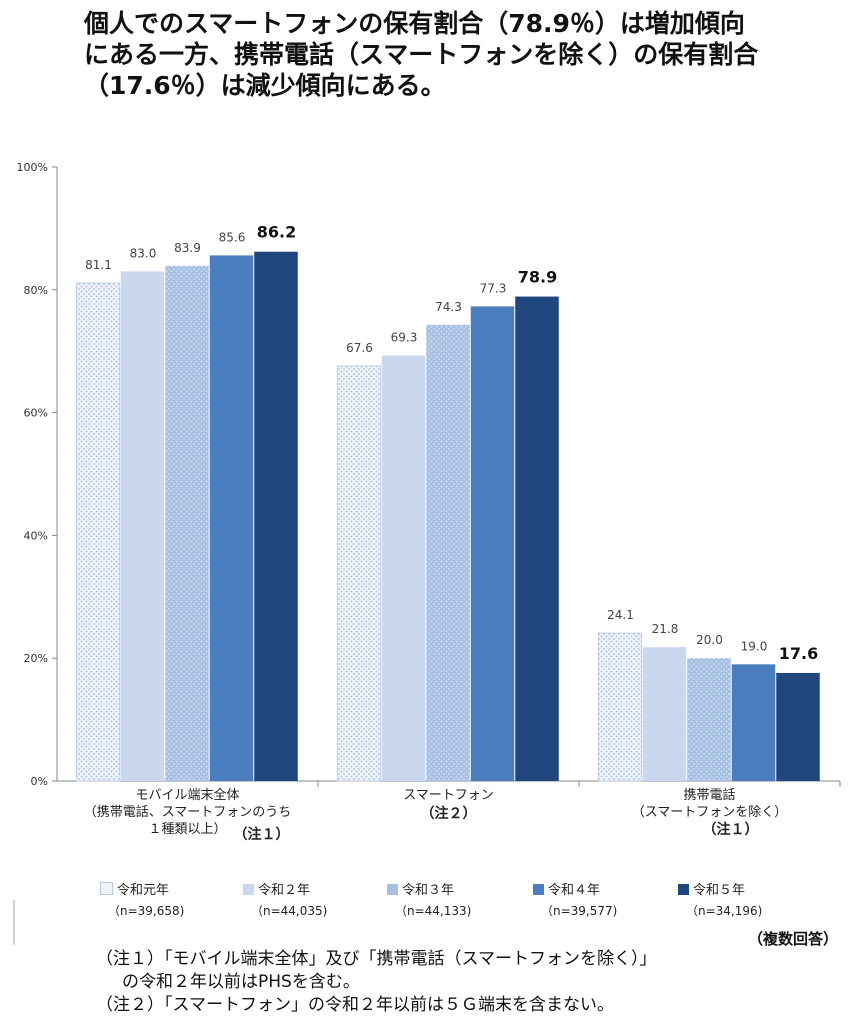 Image resolution: width=850 pixels, height=1024 pixels. What do you see at coordinates (146, 911) in the screenshot?
I see `legend-sample-size: （n=39,658)` at bounding box center [146, 911].